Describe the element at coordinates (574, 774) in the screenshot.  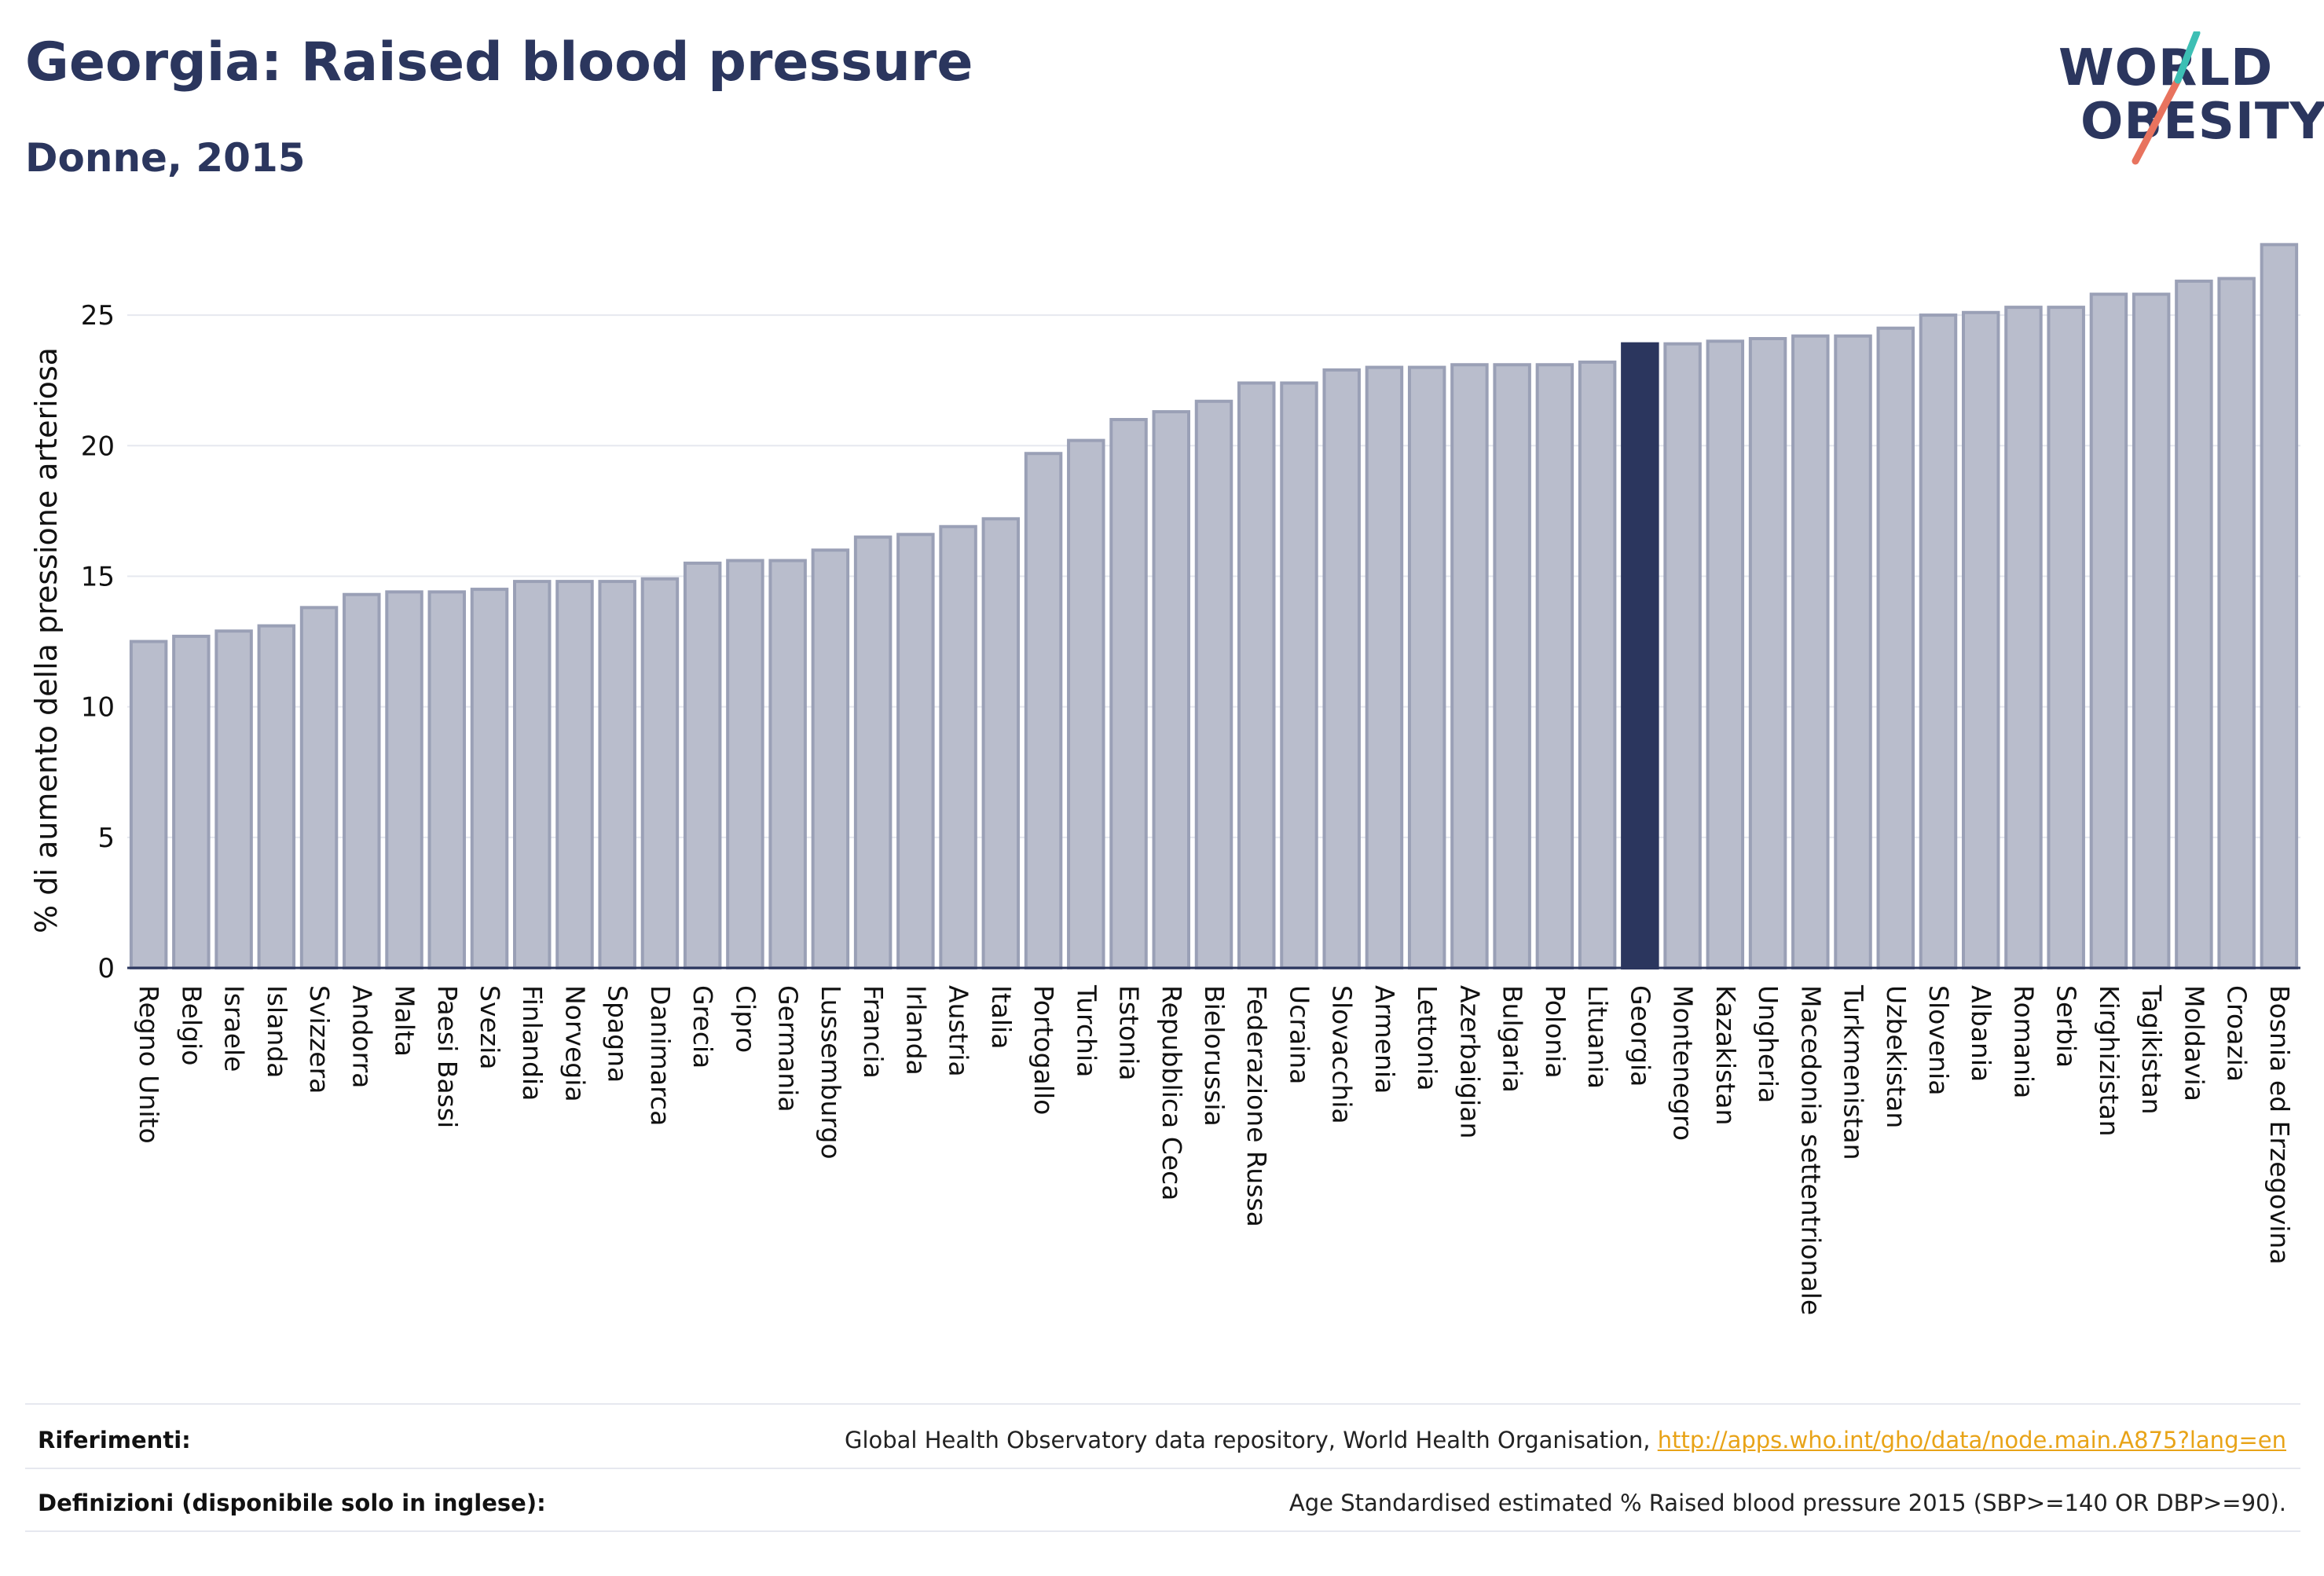
I see `bar-norvegia` at that location.